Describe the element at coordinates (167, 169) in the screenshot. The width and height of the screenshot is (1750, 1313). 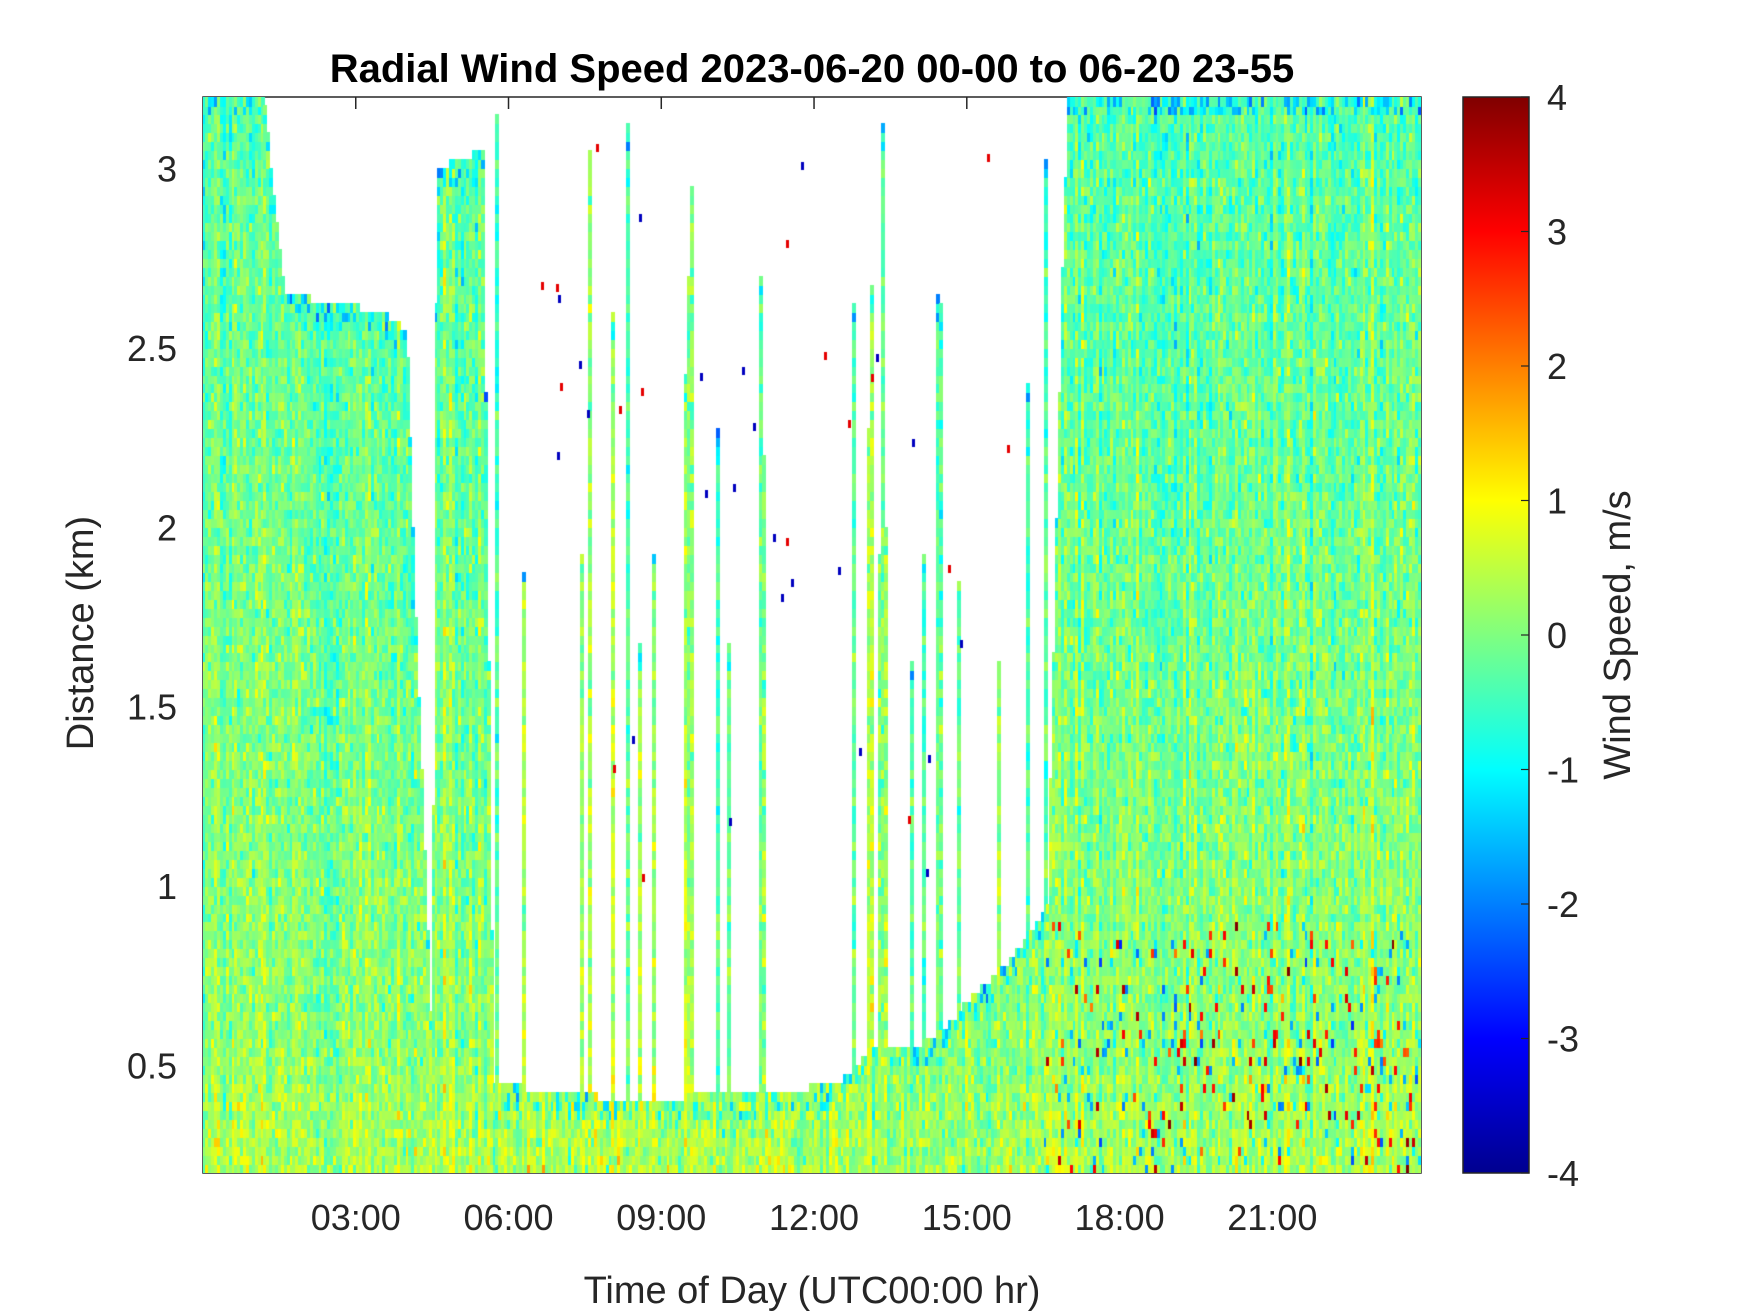
I see `y-tick-label: 3` at that location.